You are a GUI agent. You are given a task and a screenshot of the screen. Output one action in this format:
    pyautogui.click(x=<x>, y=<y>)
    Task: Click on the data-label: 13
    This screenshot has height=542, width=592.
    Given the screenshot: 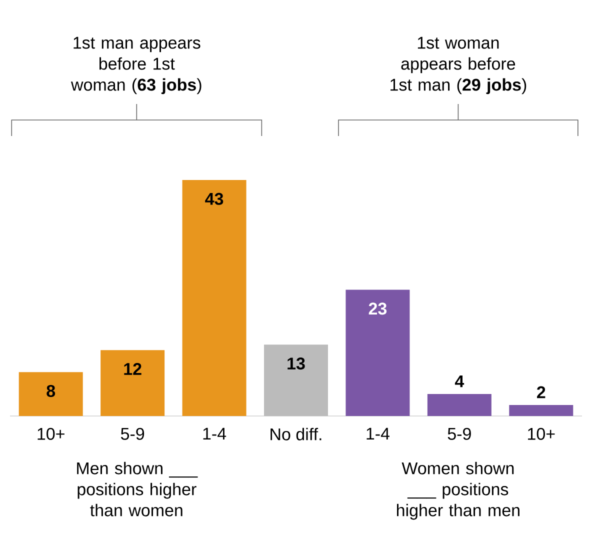 What is the action you would take?
    pyautogui.click(x=296, y=364)
    